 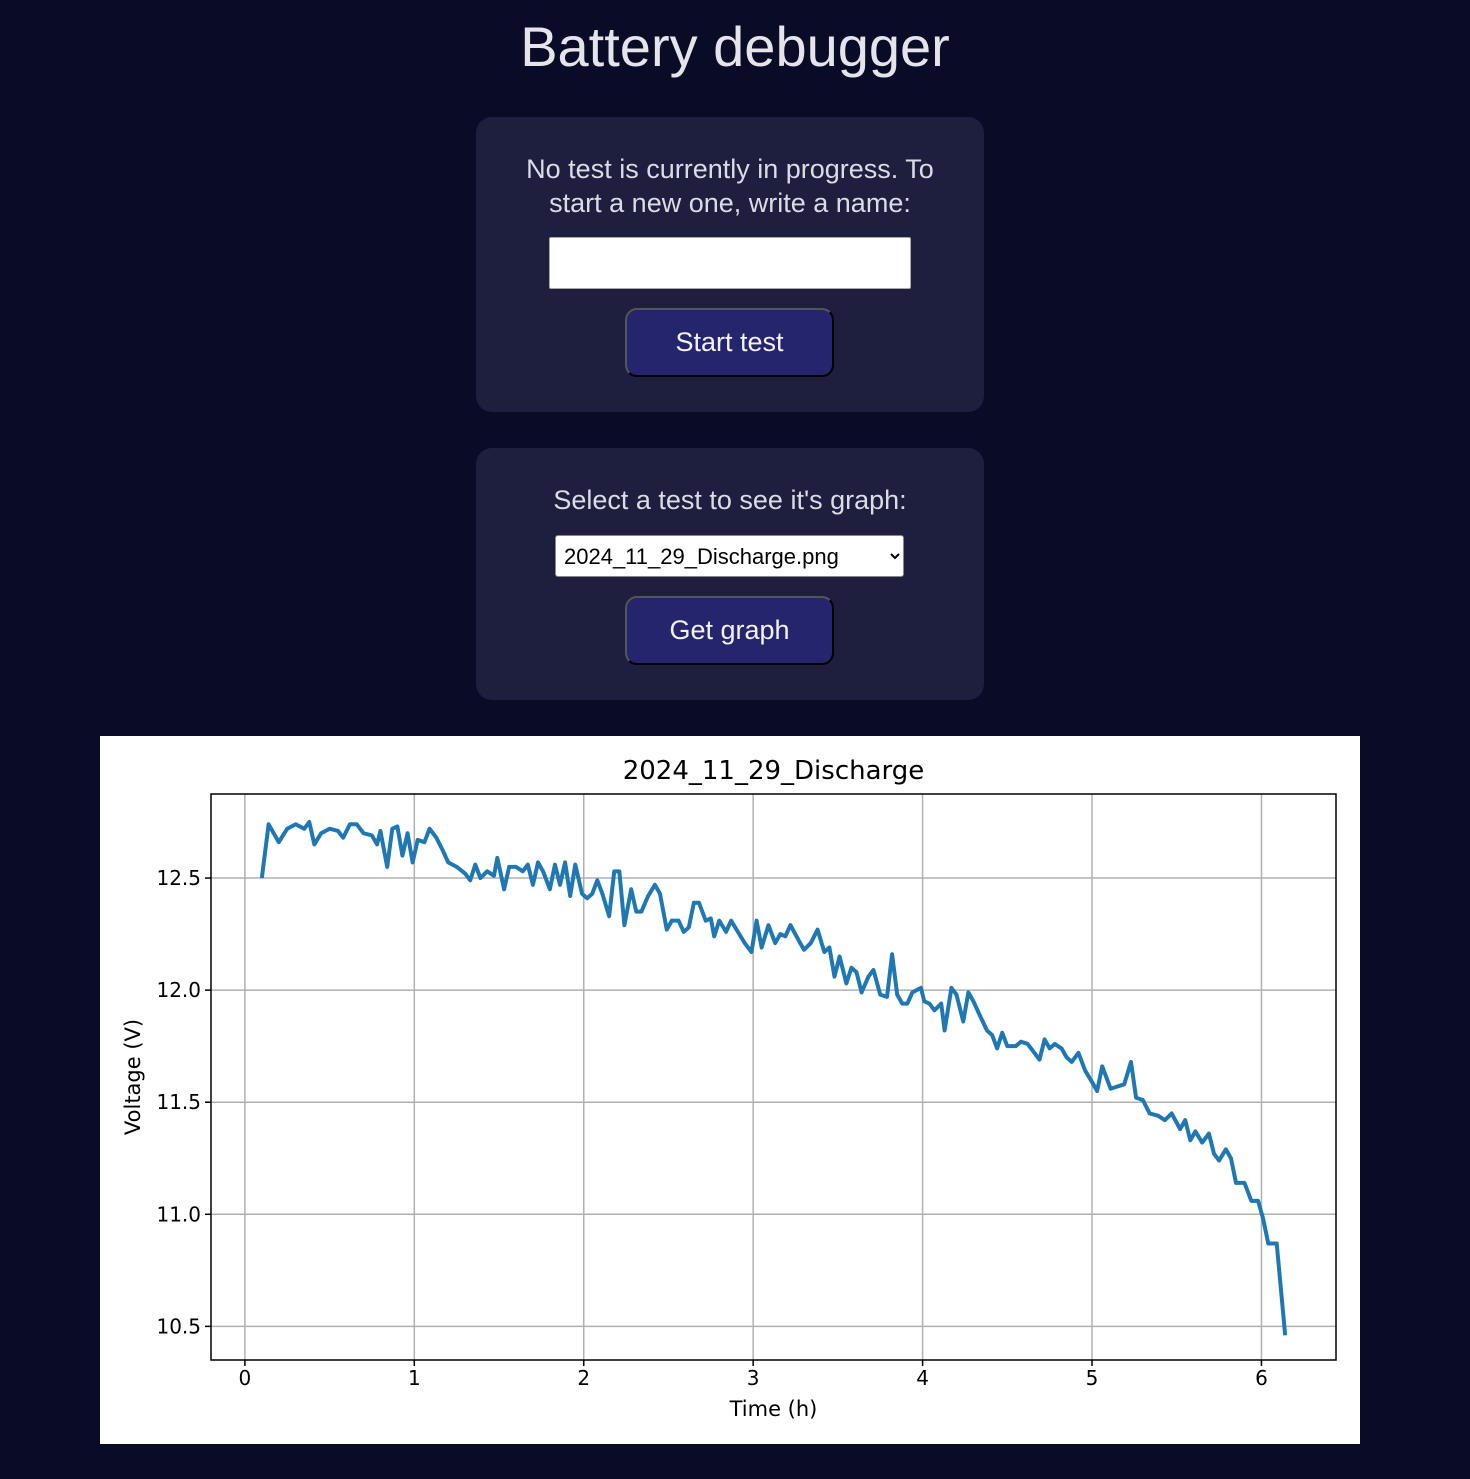 What do you see at coordinates (583, 1378) in the screenshot?
I see `x-tick-label: 2` at bounding box center [583, 1378].